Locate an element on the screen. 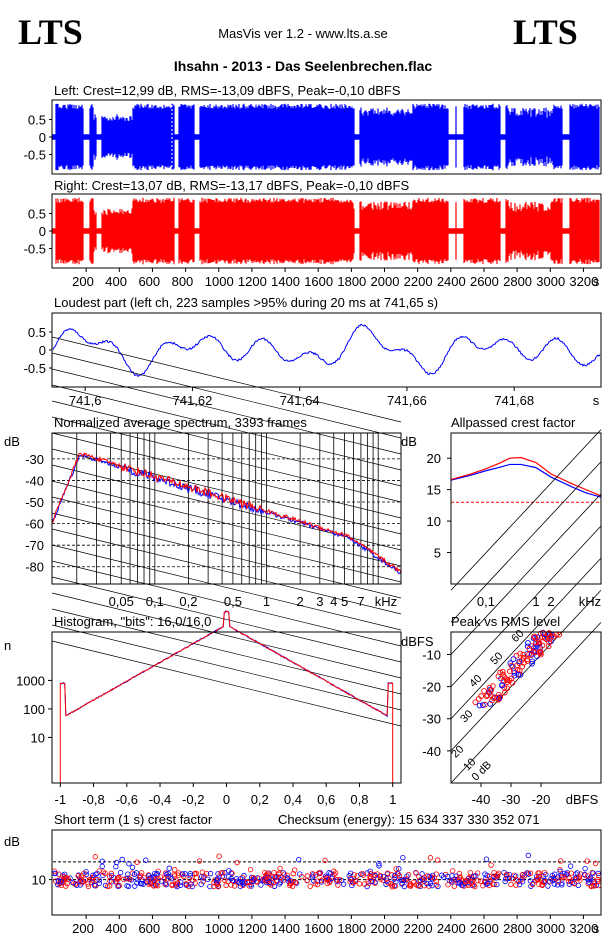  loudest-ytick-label: 0.5 is located at coordinates (37, 332).